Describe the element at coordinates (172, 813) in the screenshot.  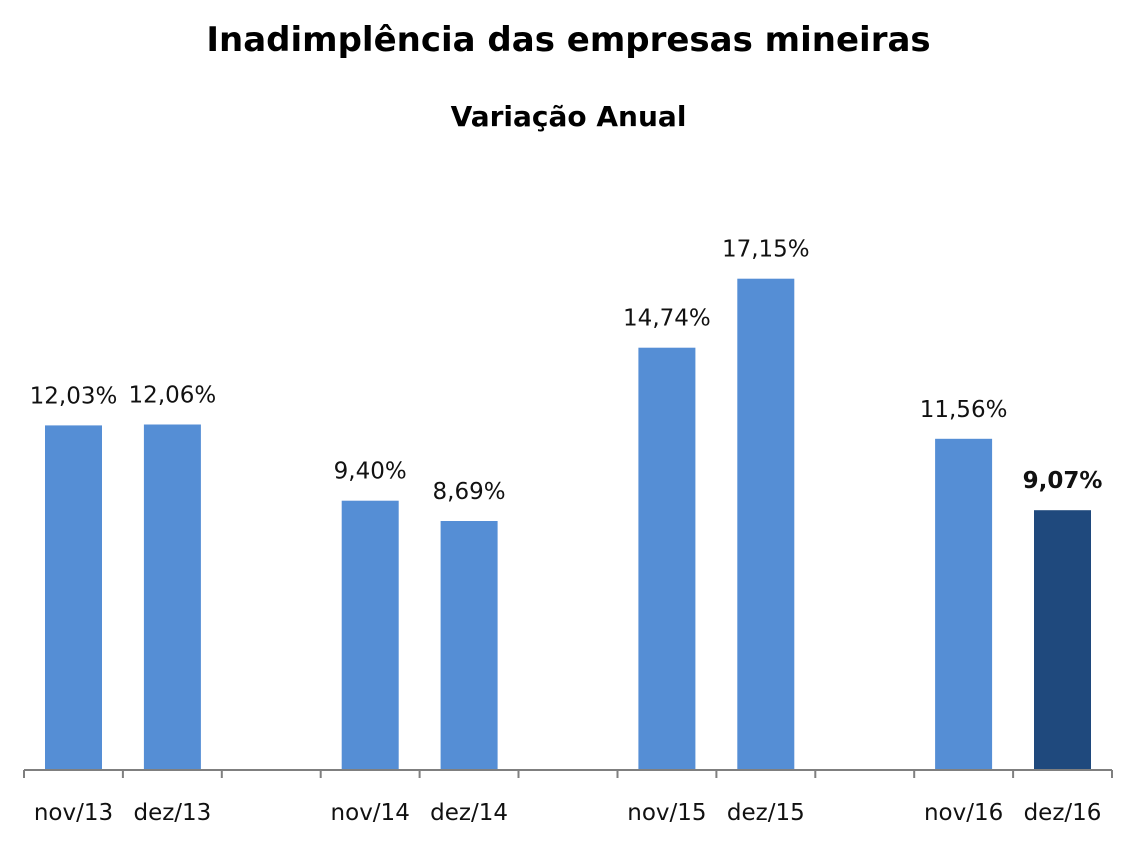
I see `tick-label-dez-13: dez/13` at that location.